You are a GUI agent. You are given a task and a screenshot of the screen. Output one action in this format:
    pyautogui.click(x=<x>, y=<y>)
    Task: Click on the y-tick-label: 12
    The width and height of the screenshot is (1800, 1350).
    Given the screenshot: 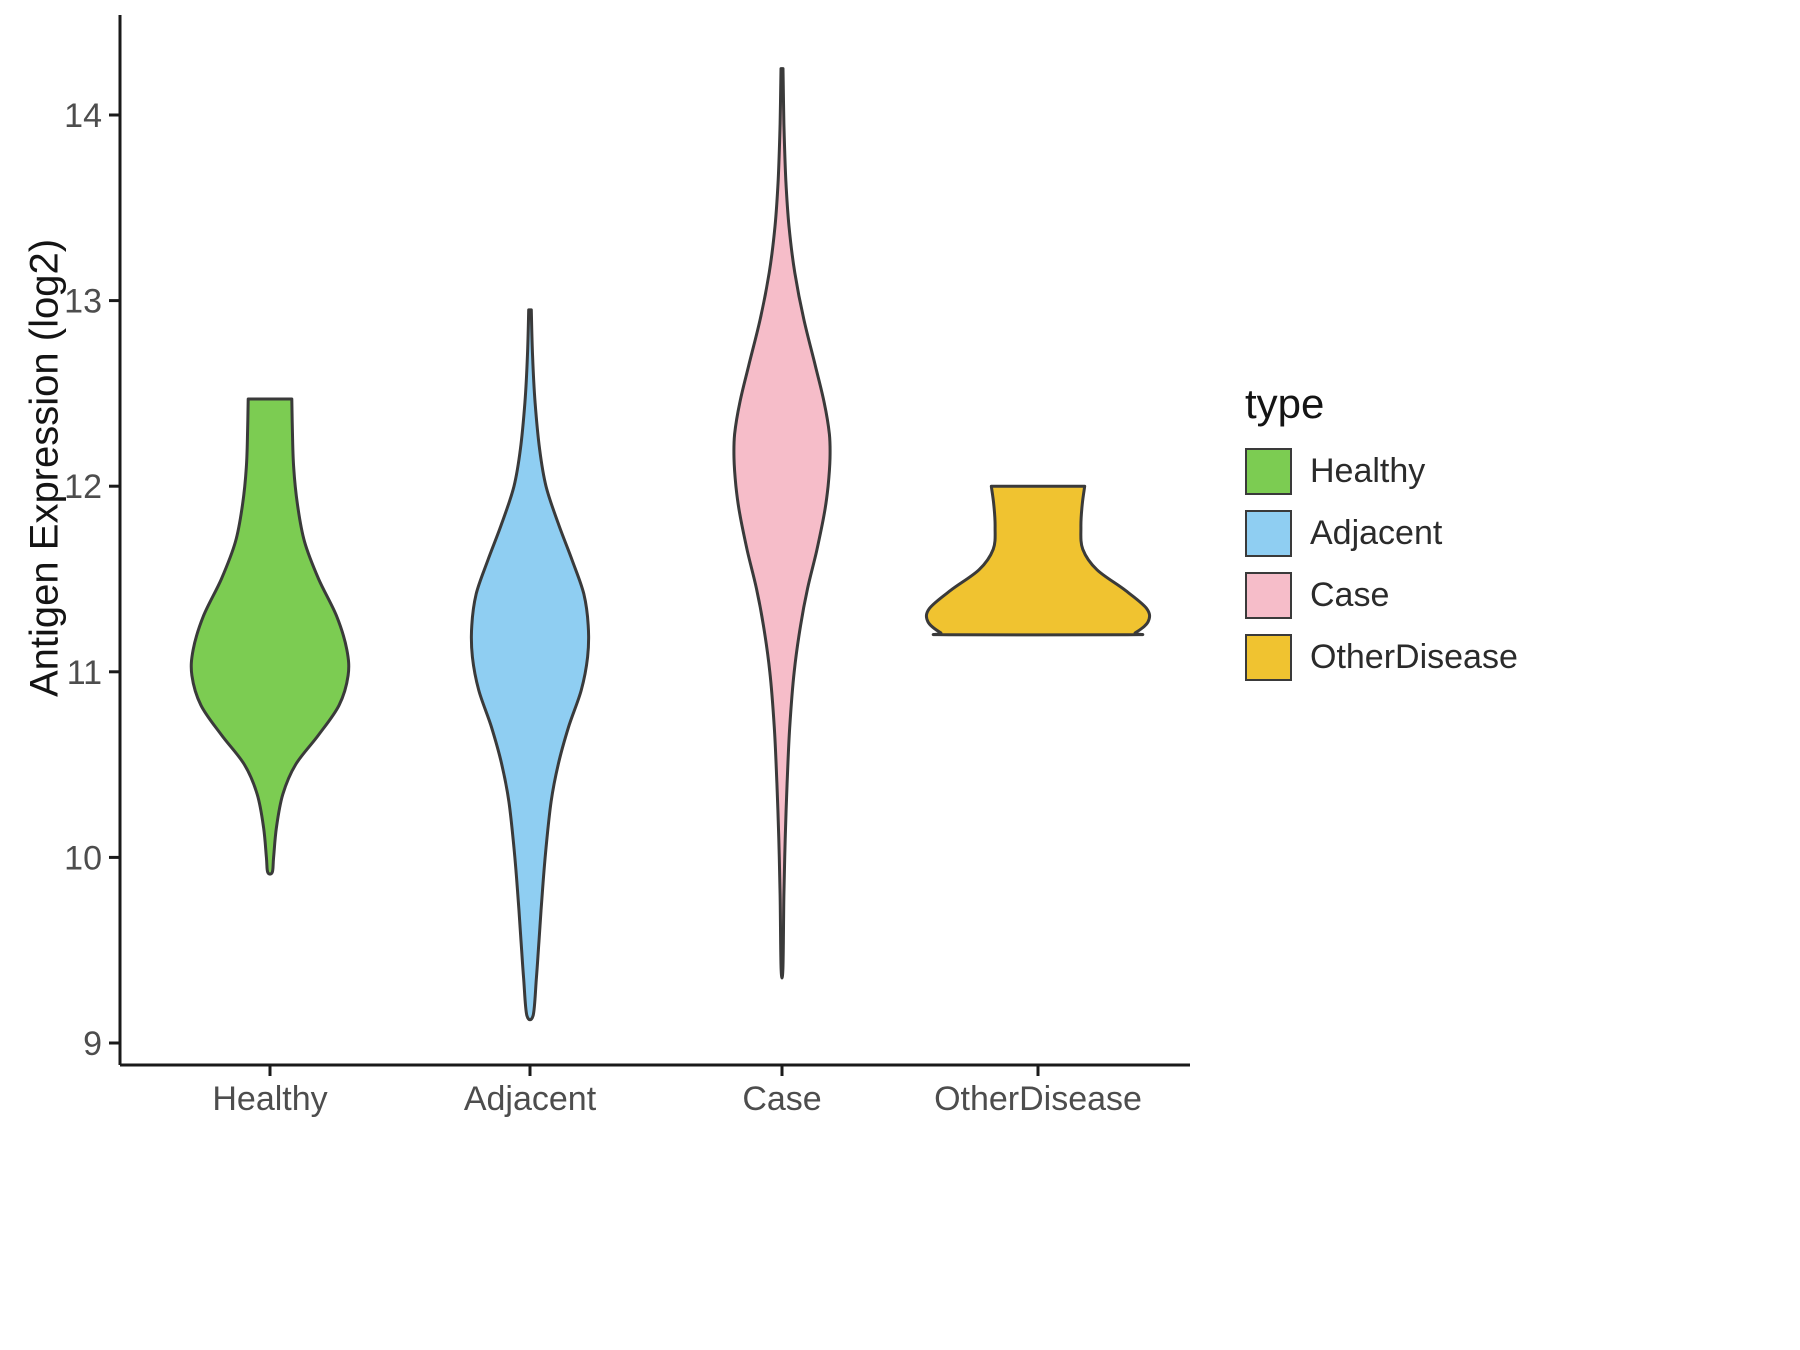 What is the action you would take?
    pyautogui.click(x=83, y=487)
    